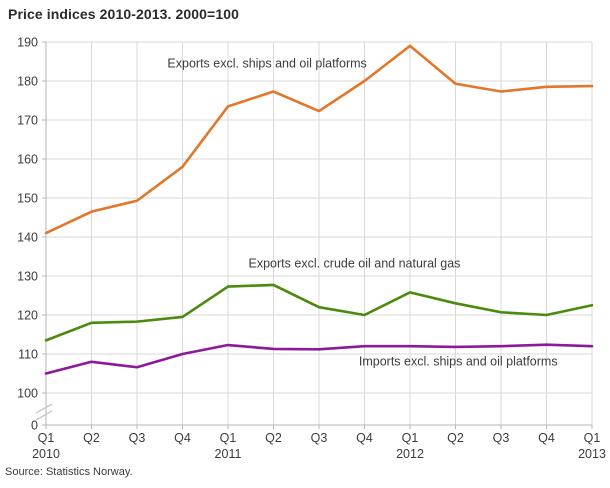  What do you see at coordinates (27, 277) in the screenshot?
I see `y-axis-tick-label: 130` at bounding box center [27, 277].